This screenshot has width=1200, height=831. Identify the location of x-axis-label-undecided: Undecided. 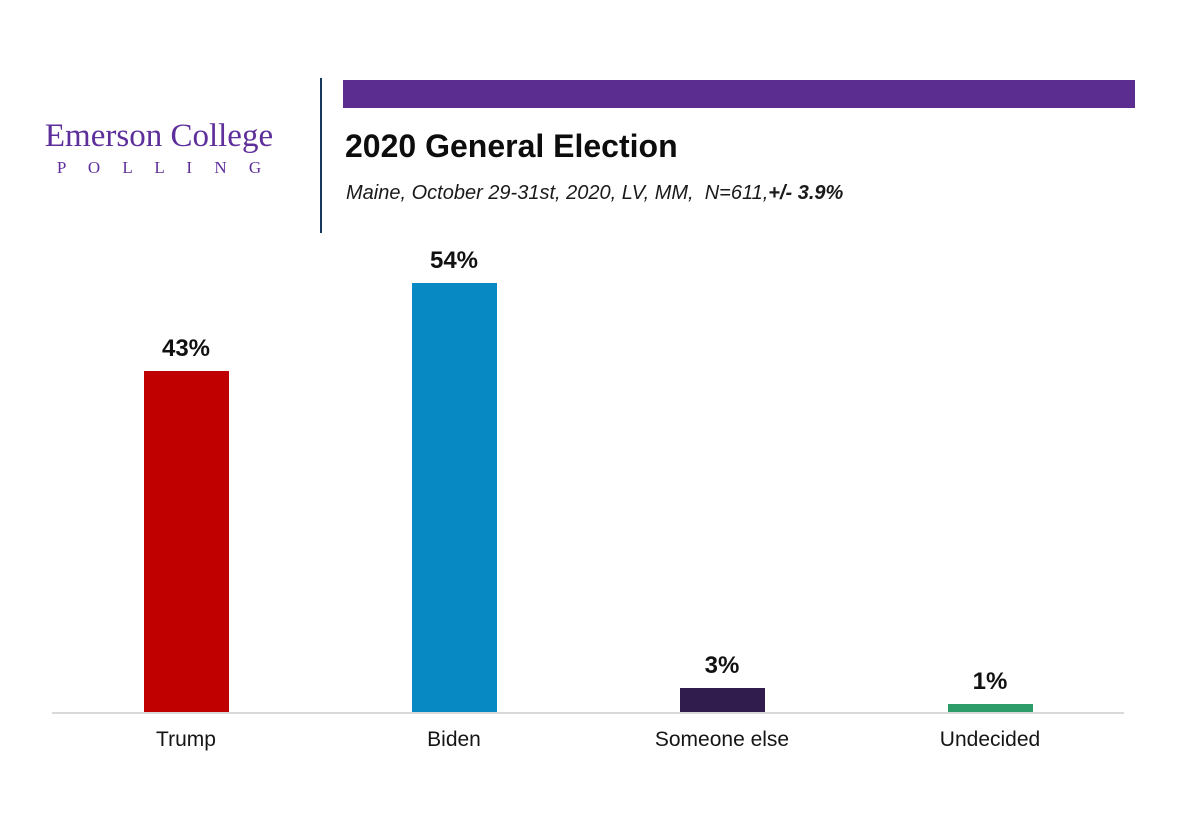
(990, 739).